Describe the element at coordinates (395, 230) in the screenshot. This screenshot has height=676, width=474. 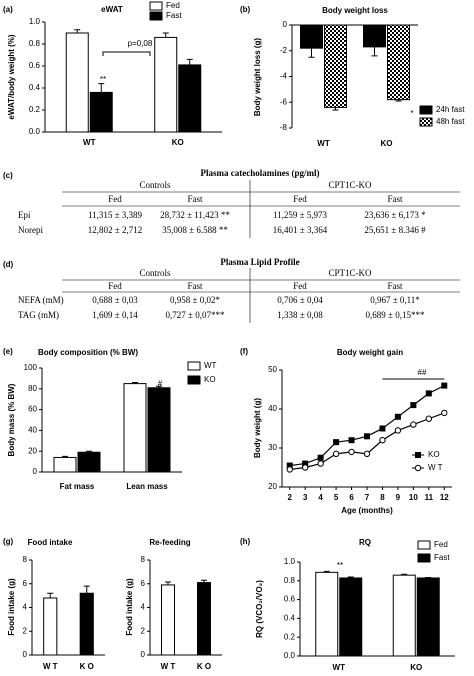
I see `table-cell: 25,651 ± 8.346 #` at that location.